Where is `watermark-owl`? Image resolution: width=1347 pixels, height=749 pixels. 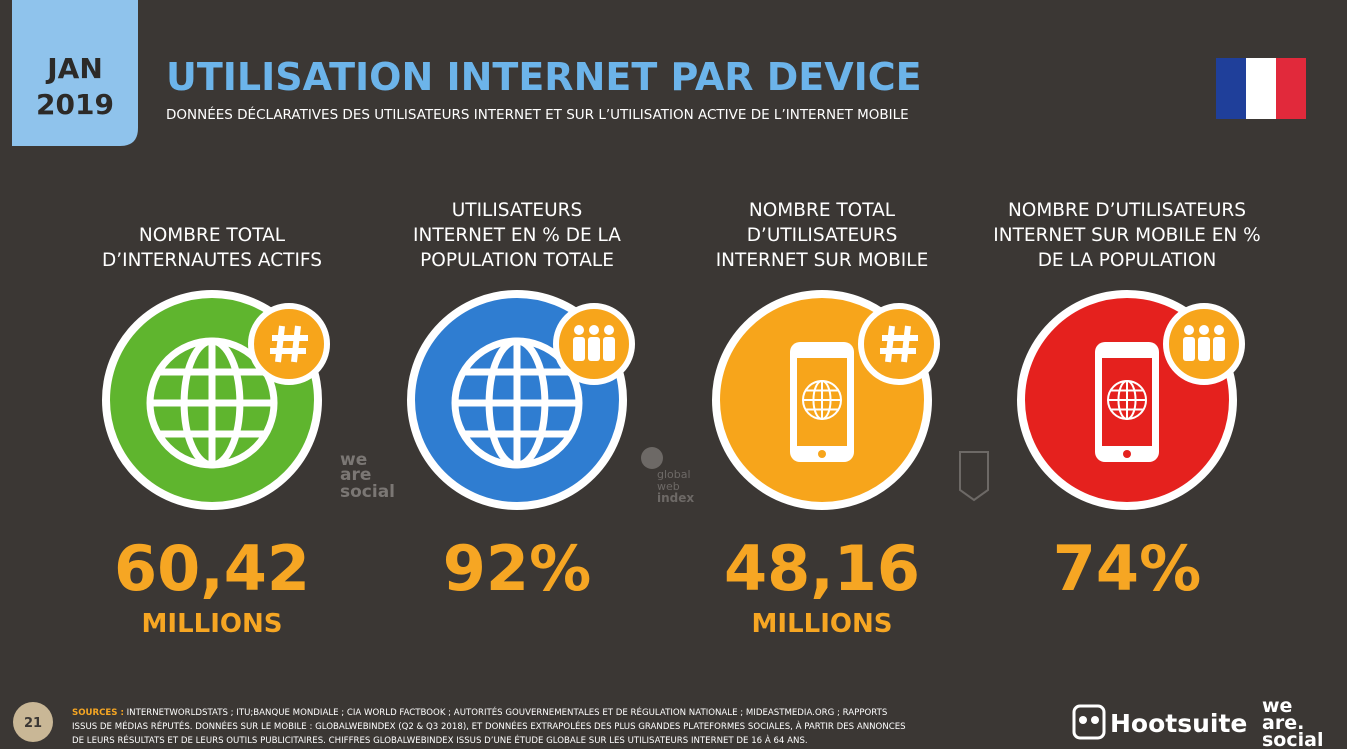
watermark-owl is located at coordinates (974, 476).